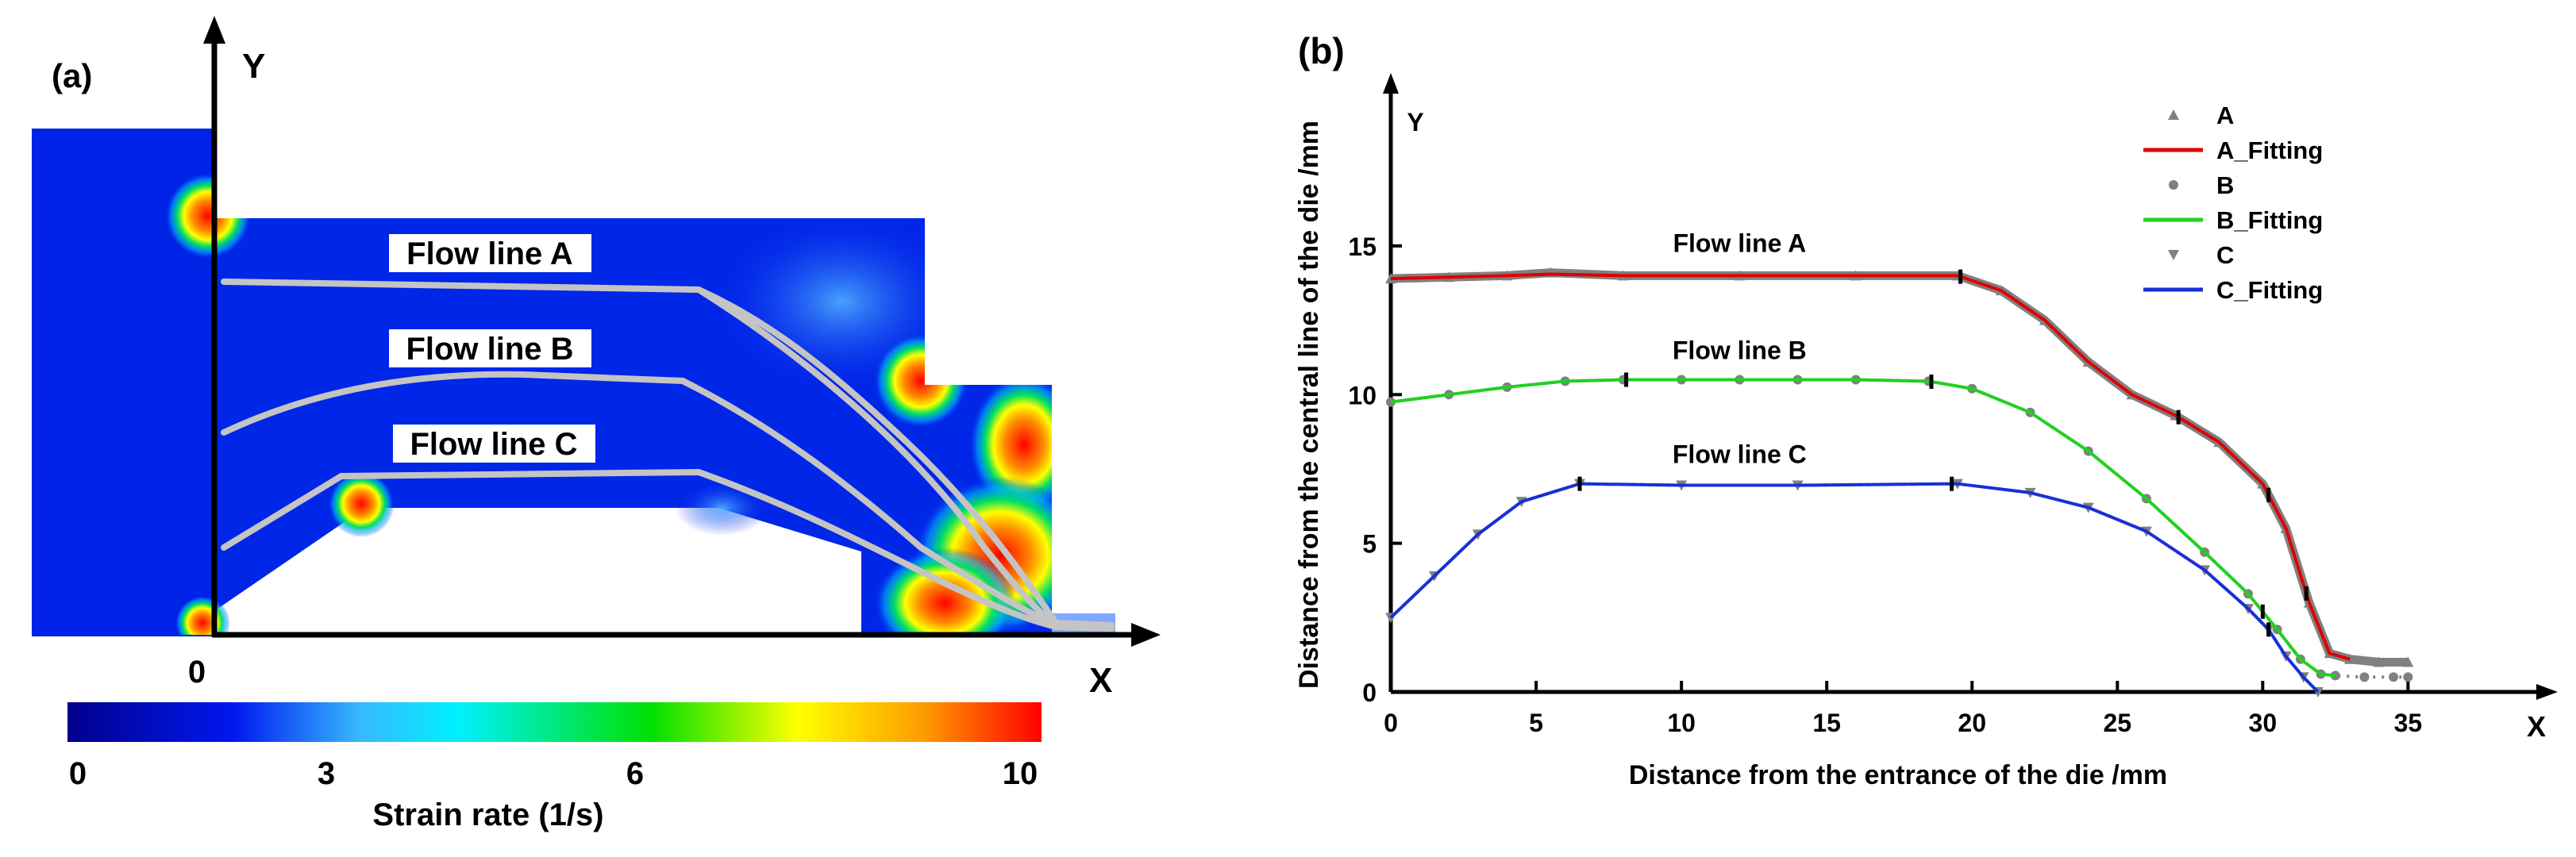  I want to click on legend-label: C_Fitting, so click(2269, 290).